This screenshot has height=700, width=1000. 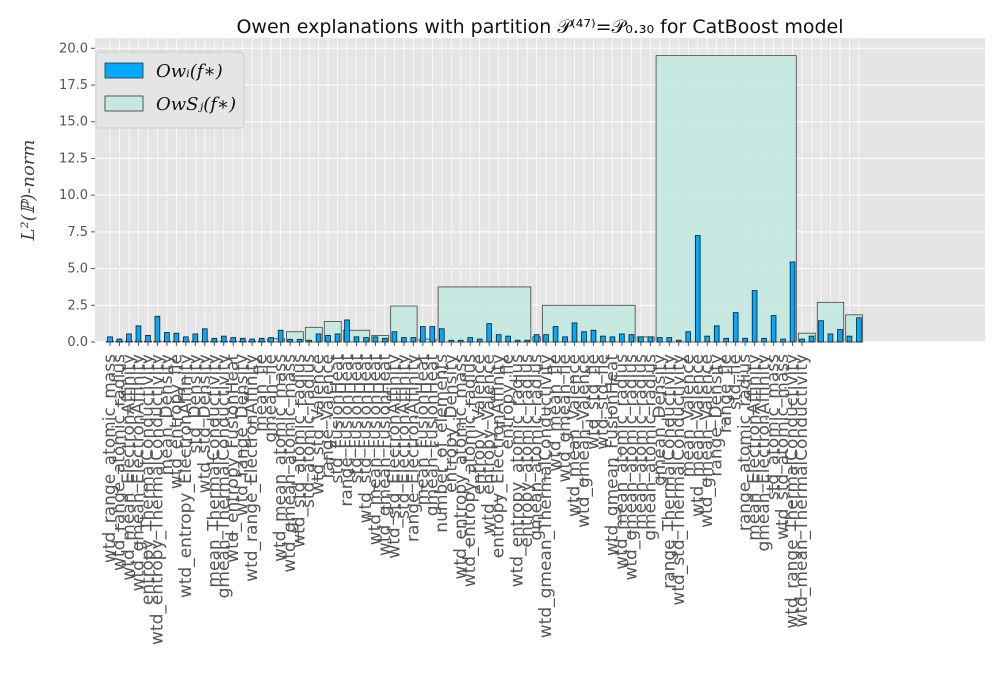 What do you see at coordinates (73, 195) in the screenshot?
I see `y-tick-label: 10.0` at bounding box center [73, 195].